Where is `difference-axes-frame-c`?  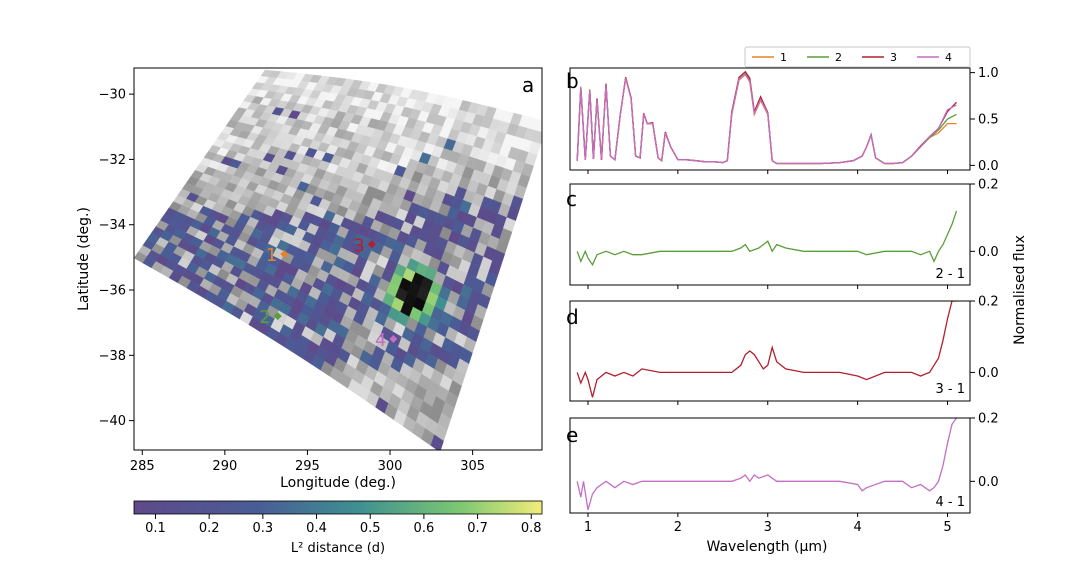
difference-axes-frame-c is located at coordinates (770, 234).